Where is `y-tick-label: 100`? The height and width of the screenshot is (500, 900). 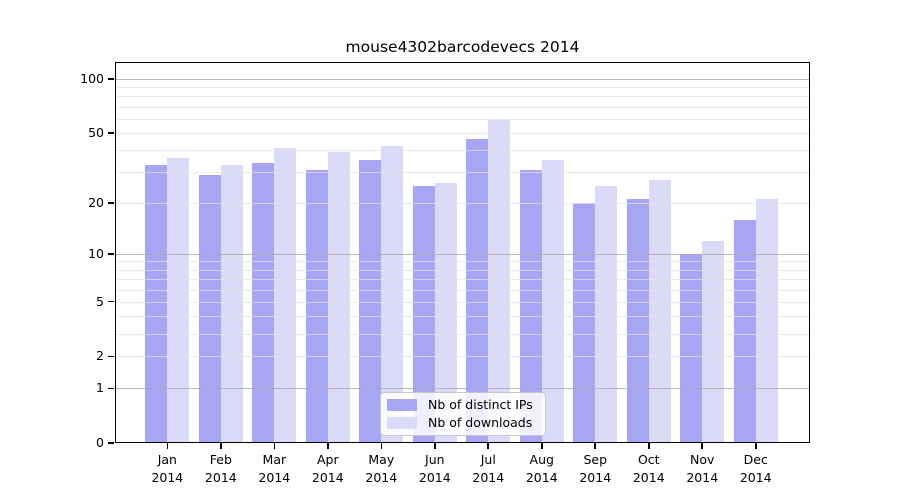 y-tick-label: 100 is located at coordinates (92, 78).